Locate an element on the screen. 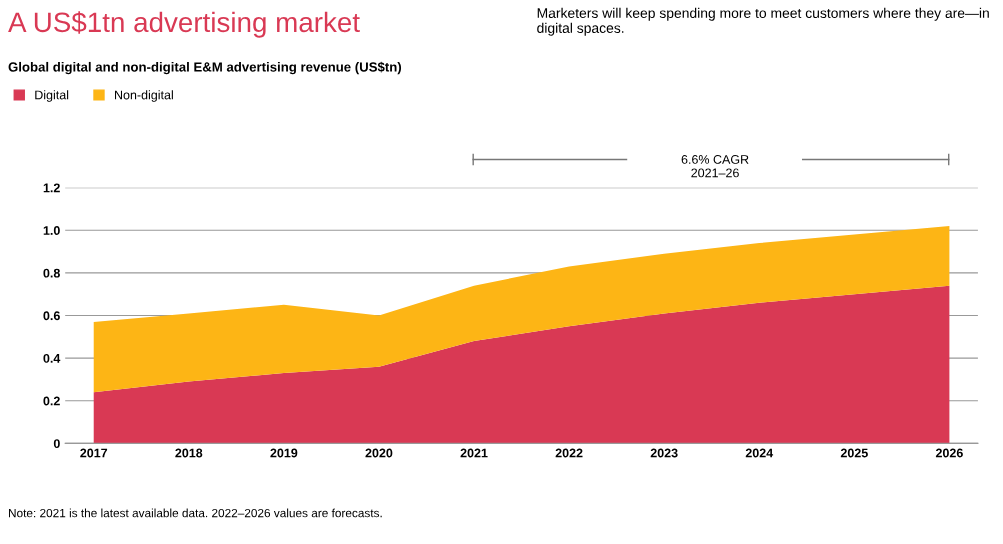 This screenshot has height=544, width=1003. x-tick-label: 2024 is located at coordinates (759, 453).